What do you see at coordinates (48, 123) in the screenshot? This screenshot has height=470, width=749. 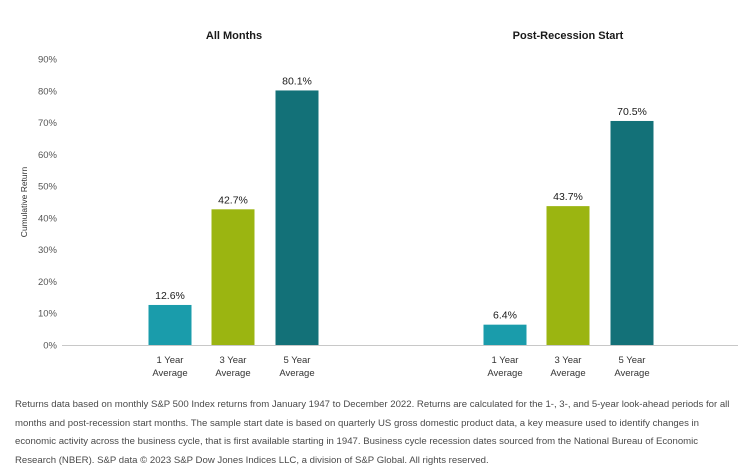 I see `y-tick-label: 70%` at bounding box center [48, 123].